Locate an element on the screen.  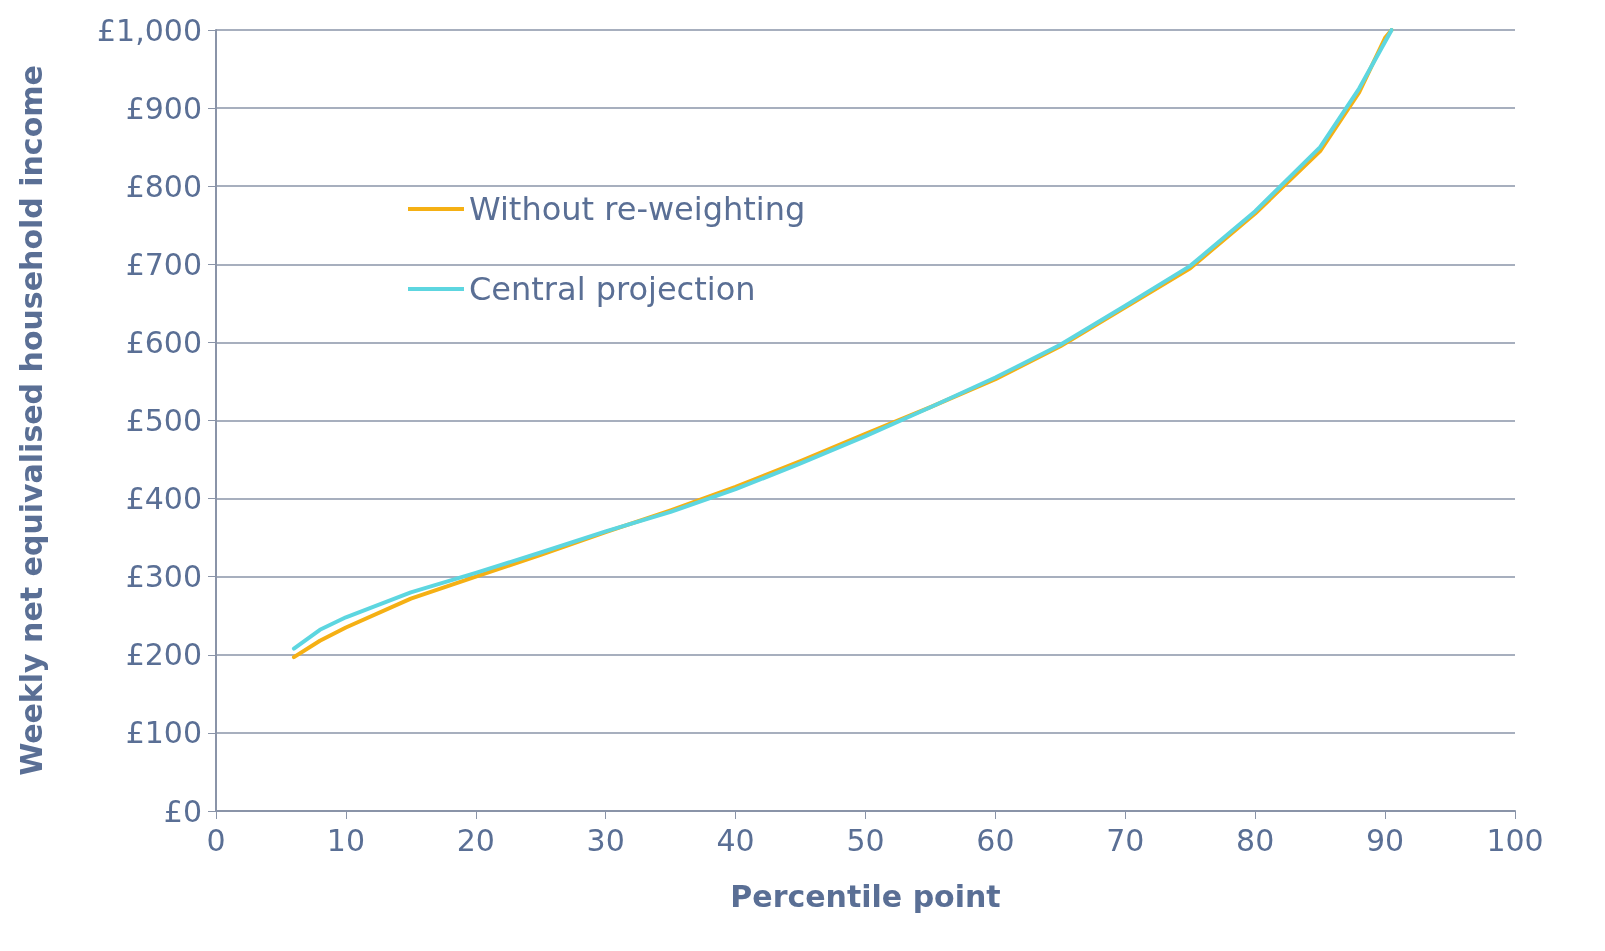
x-tick-label: 0 is located at coordinates (216, 840).